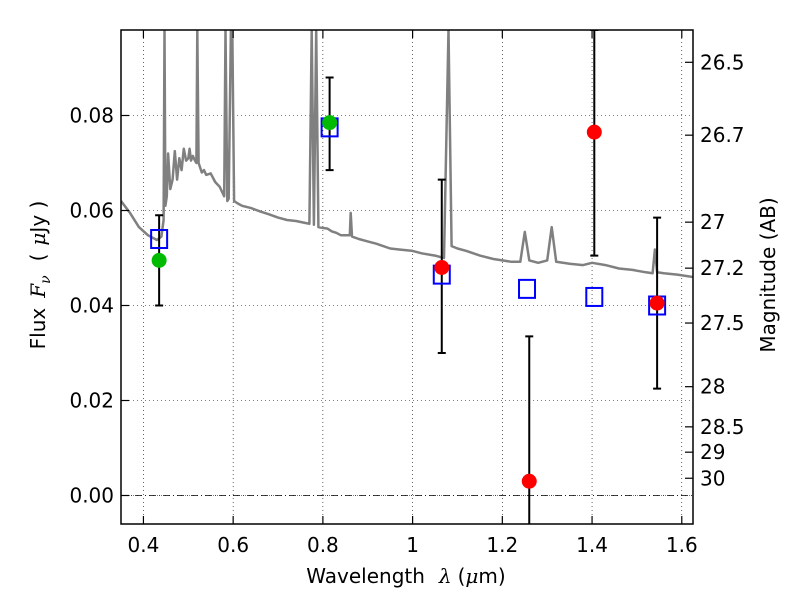  Describe the element at coordinates (722, 323) in the screenshot. I see `y2-tick-label: 27.5` at that location.